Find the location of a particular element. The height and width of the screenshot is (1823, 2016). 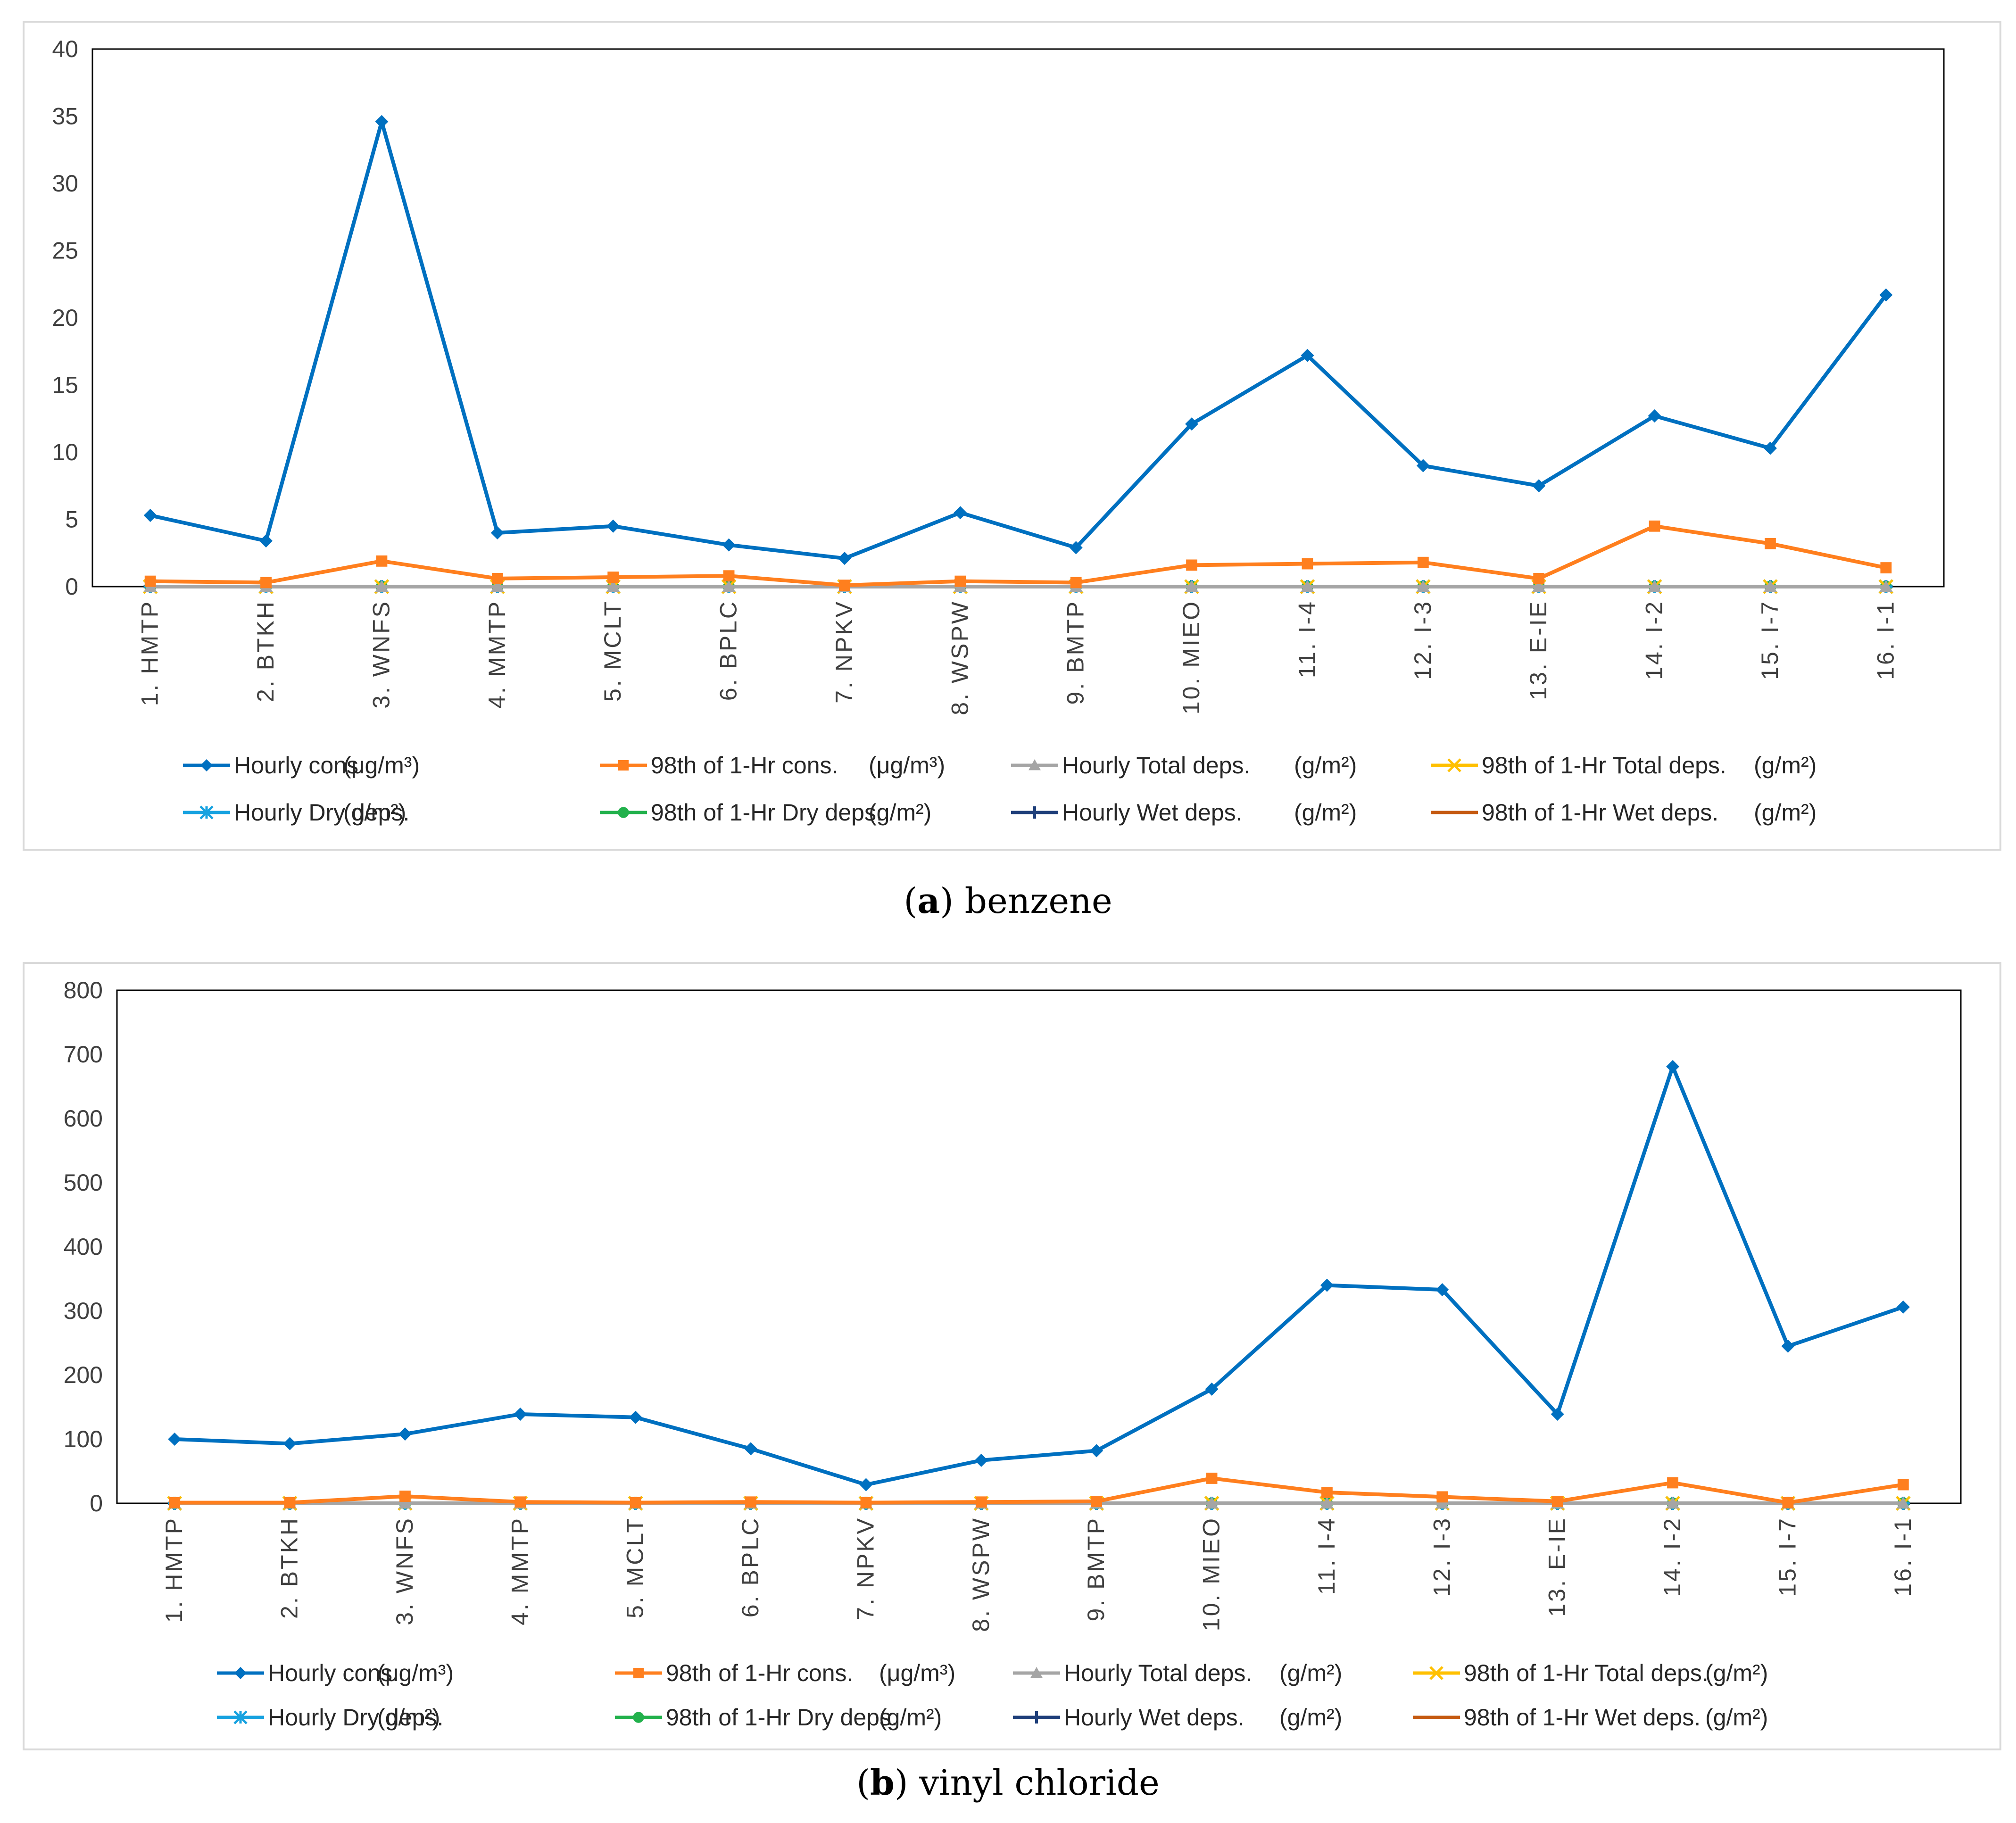

x-category-label: 2. BTKH is located at coordinates (289, 1567).